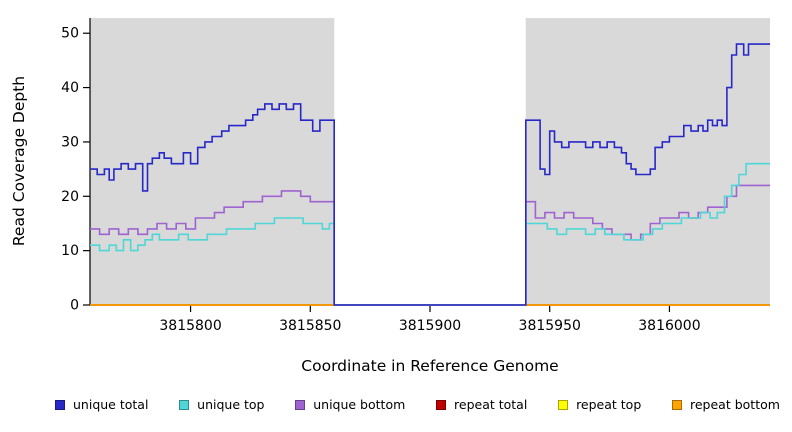  What do you see at coordinates (111, 404) in the screenshot?
I see `legend-label-unique-total: unique total` at bounding box center [111, 404].